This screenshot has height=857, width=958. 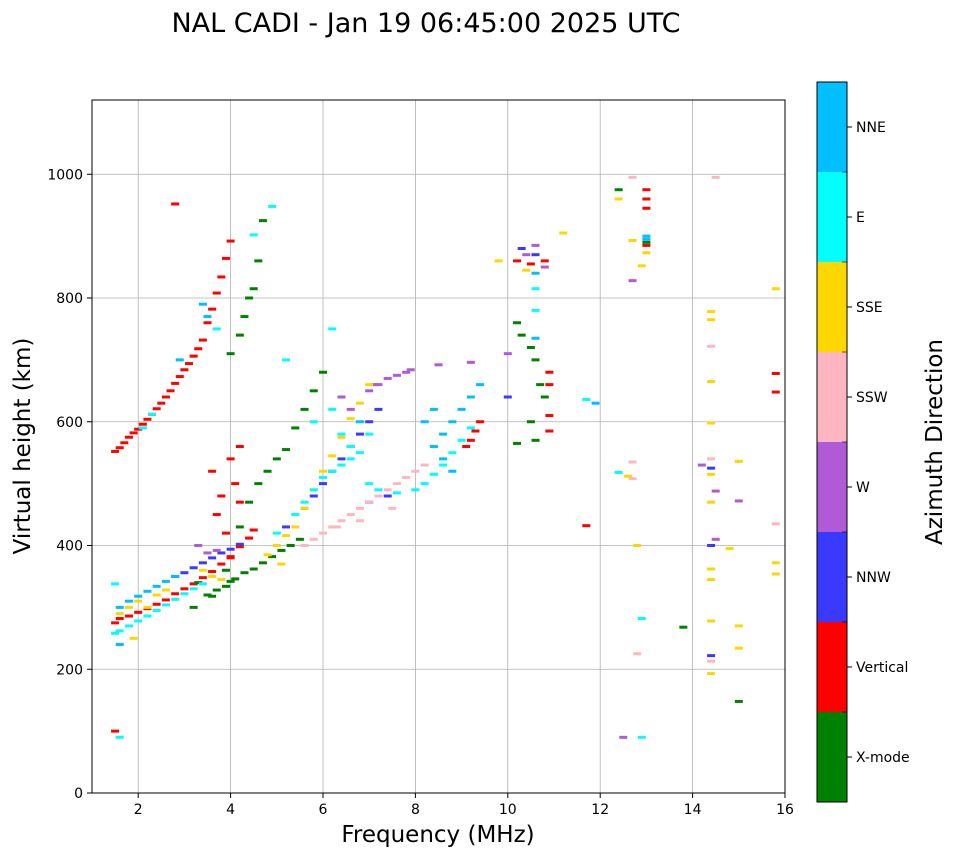 What do you see at coordinates (138, 810) in the screenshot?
I see `x-tick-label: 2` at bounding box center [138, 810].